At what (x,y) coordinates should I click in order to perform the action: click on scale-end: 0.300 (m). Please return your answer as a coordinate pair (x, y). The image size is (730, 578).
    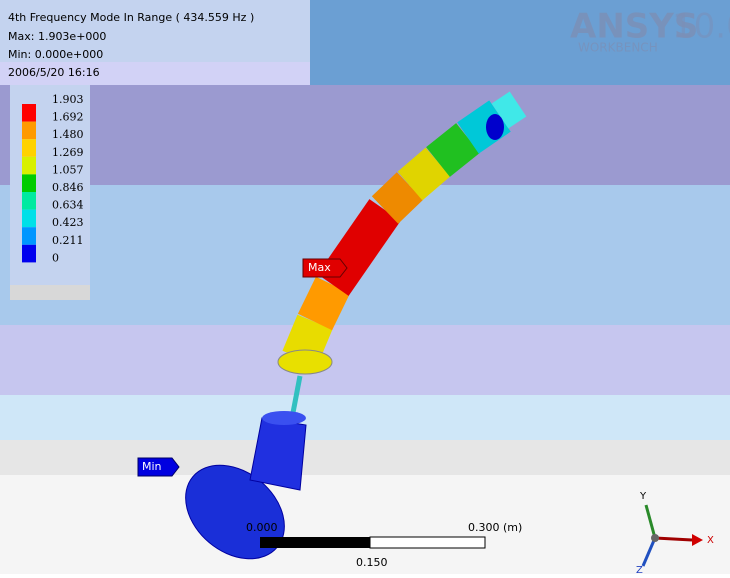
    Looking at the image, I should click on (495, 527).